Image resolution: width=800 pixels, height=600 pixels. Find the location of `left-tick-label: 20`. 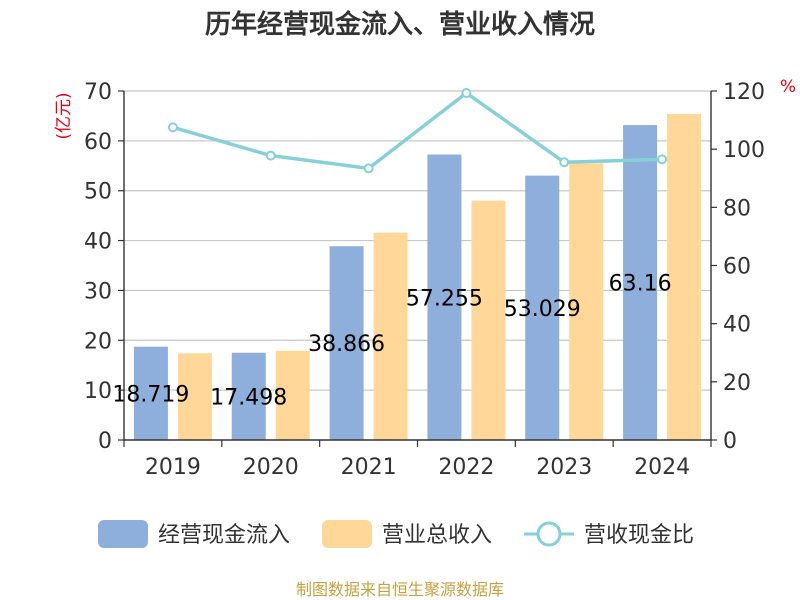

left-tick-label: 20 is located at coordinates (98, 341).